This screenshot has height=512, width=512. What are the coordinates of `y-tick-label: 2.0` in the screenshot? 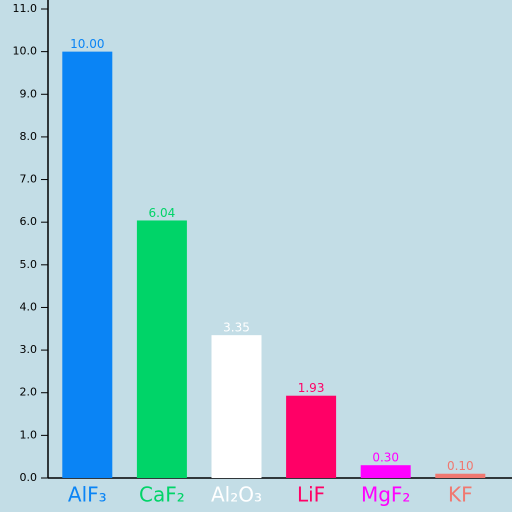 It's located at (29, 392).